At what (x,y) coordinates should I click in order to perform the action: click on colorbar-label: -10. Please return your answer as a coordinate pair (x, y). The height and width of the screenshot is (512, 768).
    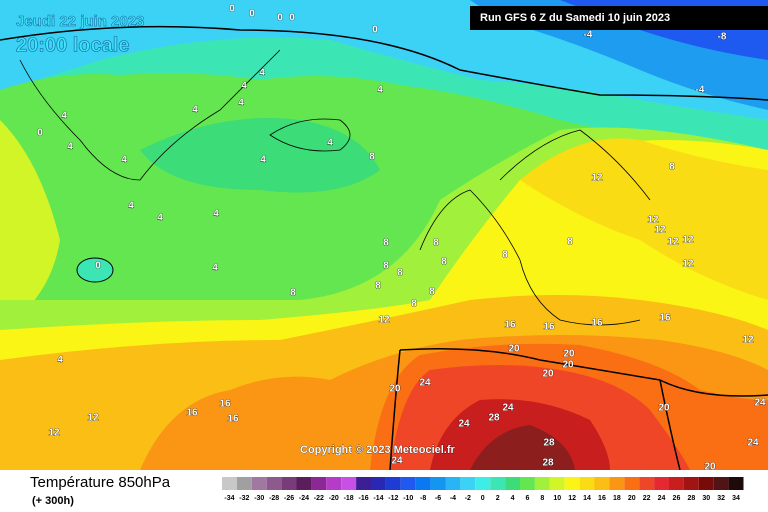
    Looking at the image, I should click on (408, 498).